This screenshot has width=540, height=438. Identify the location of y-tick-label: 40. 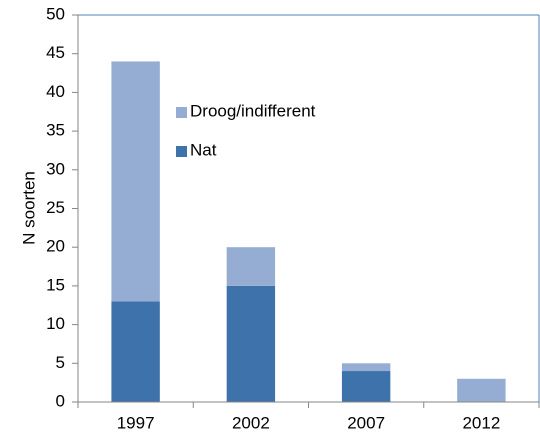
(55, 91).